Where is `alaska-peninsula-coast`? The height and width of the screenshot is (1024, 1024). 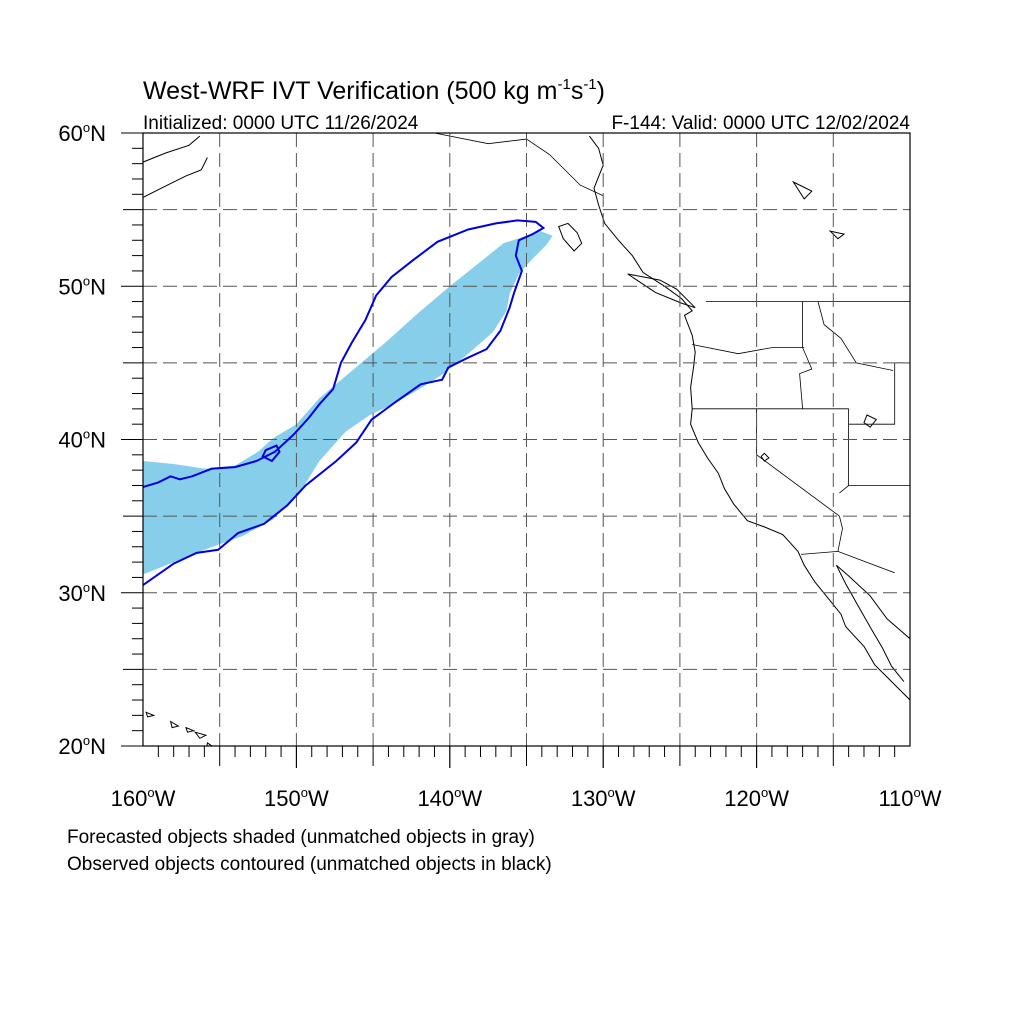
alaska-peninsula-coast is located at coordinates (175, 177).